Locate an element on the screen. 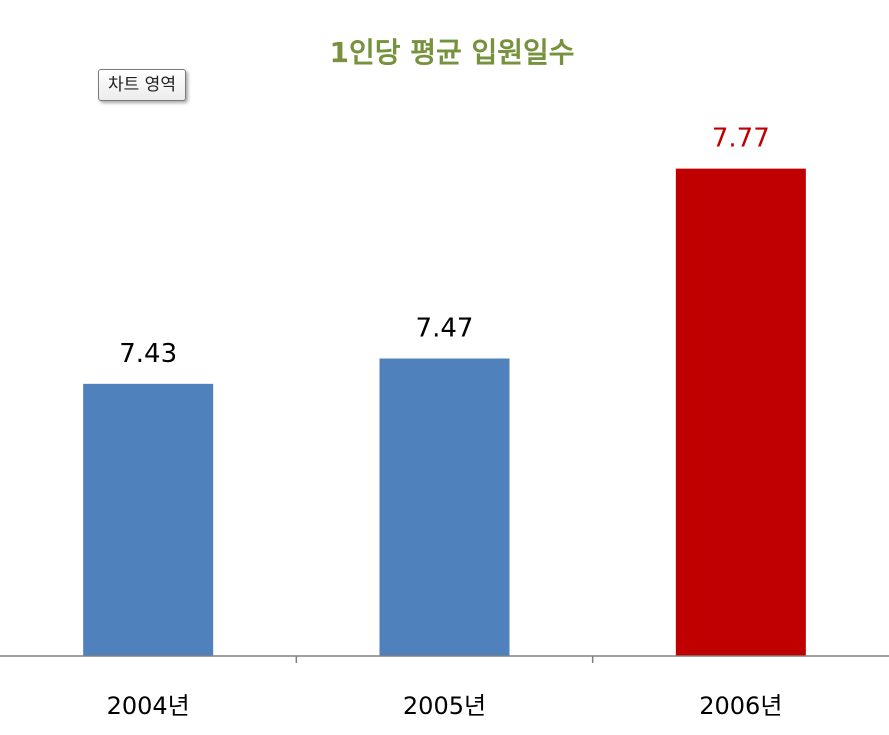 The width and height of the screenshot is (889, 735). data-label: 7.77 is located at coordinates (741, 139).